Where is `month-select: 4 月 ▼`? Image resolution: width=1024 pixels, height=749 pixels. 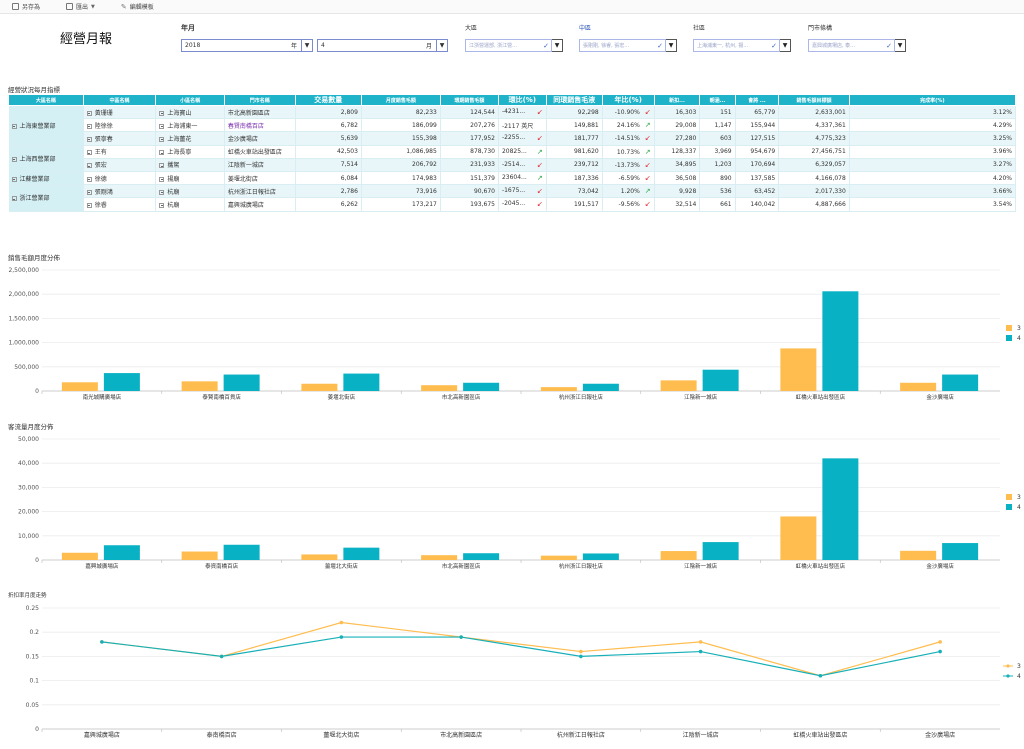 month-select: 4 月 ▼ is located at coordinates (382, 45).